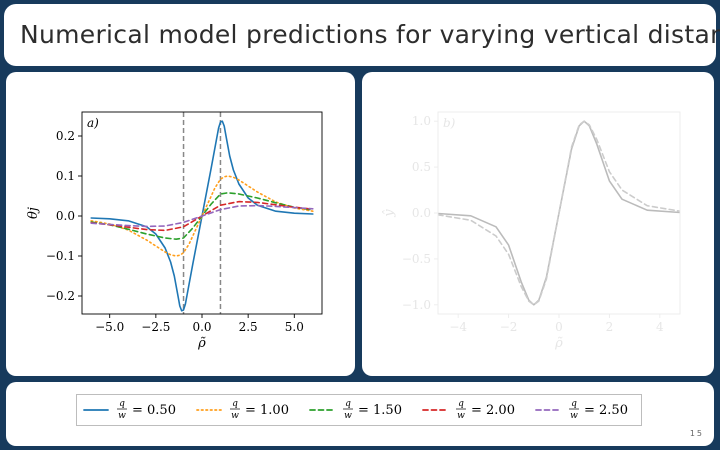 This screenshot has width=720, height=450. What do you see at coordinates (606, 410) in the screenshot?
I see `legend-value: = 2.50` at bounding box center [606, 410].